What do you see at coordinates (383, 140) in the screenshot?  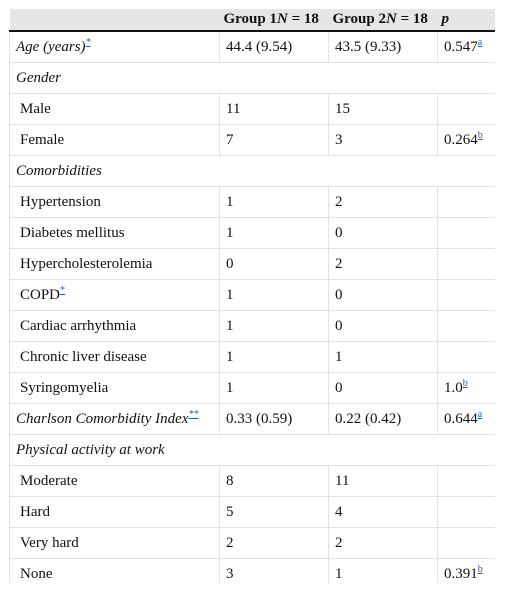 I see `group2-cell: 3` at bounding box center [383, 140].